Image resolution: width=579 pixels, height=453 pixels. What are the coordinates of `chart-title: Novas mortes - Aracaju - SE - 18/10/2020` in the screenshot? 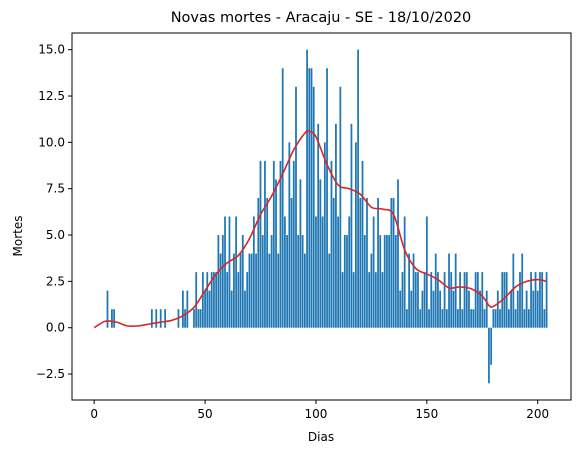 It's located at (321, 18).